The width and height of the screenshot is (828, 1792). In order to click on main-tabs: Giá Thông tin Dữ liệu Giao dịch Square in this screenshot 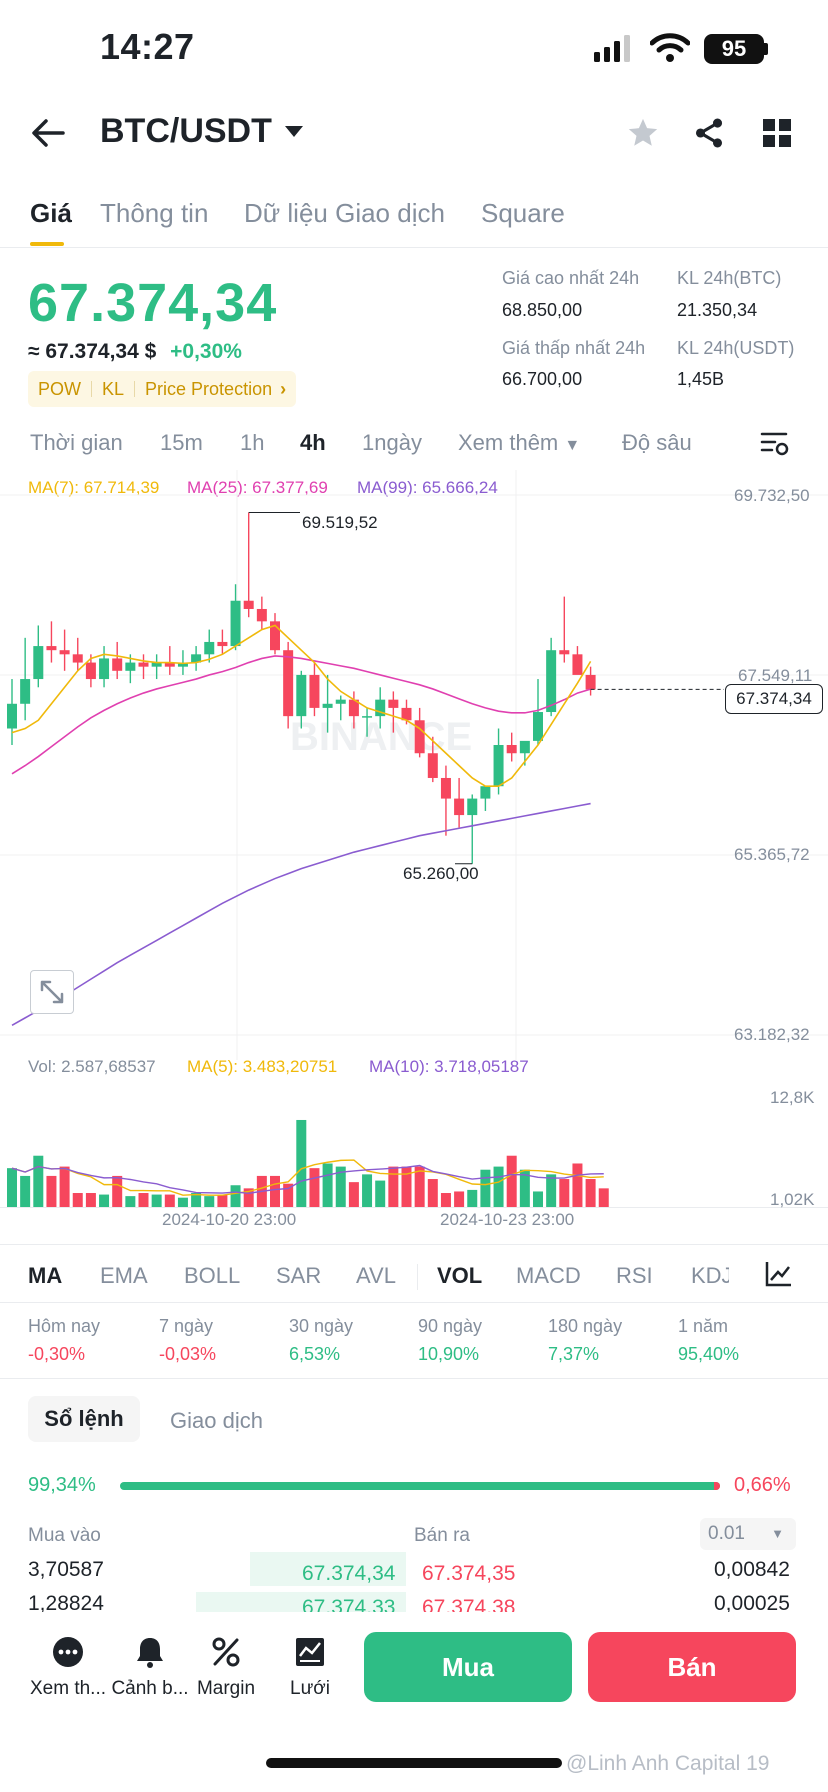, I will do `click(414, 223)`.